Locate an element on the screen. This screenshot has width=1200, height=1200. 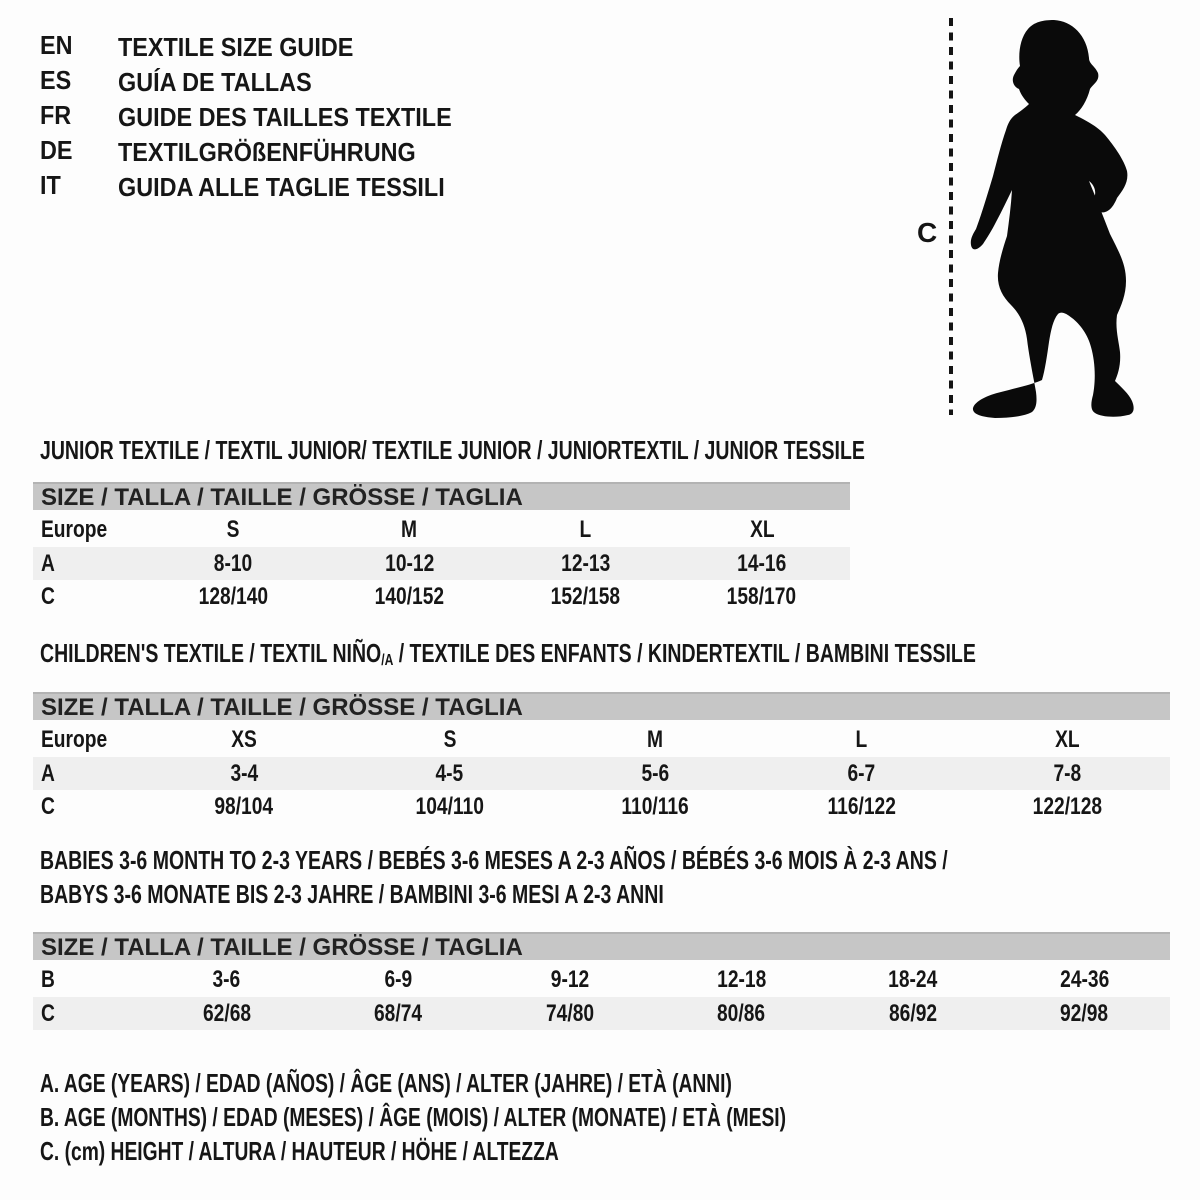
cell: 128/140 is located at coordinates (233, 596).